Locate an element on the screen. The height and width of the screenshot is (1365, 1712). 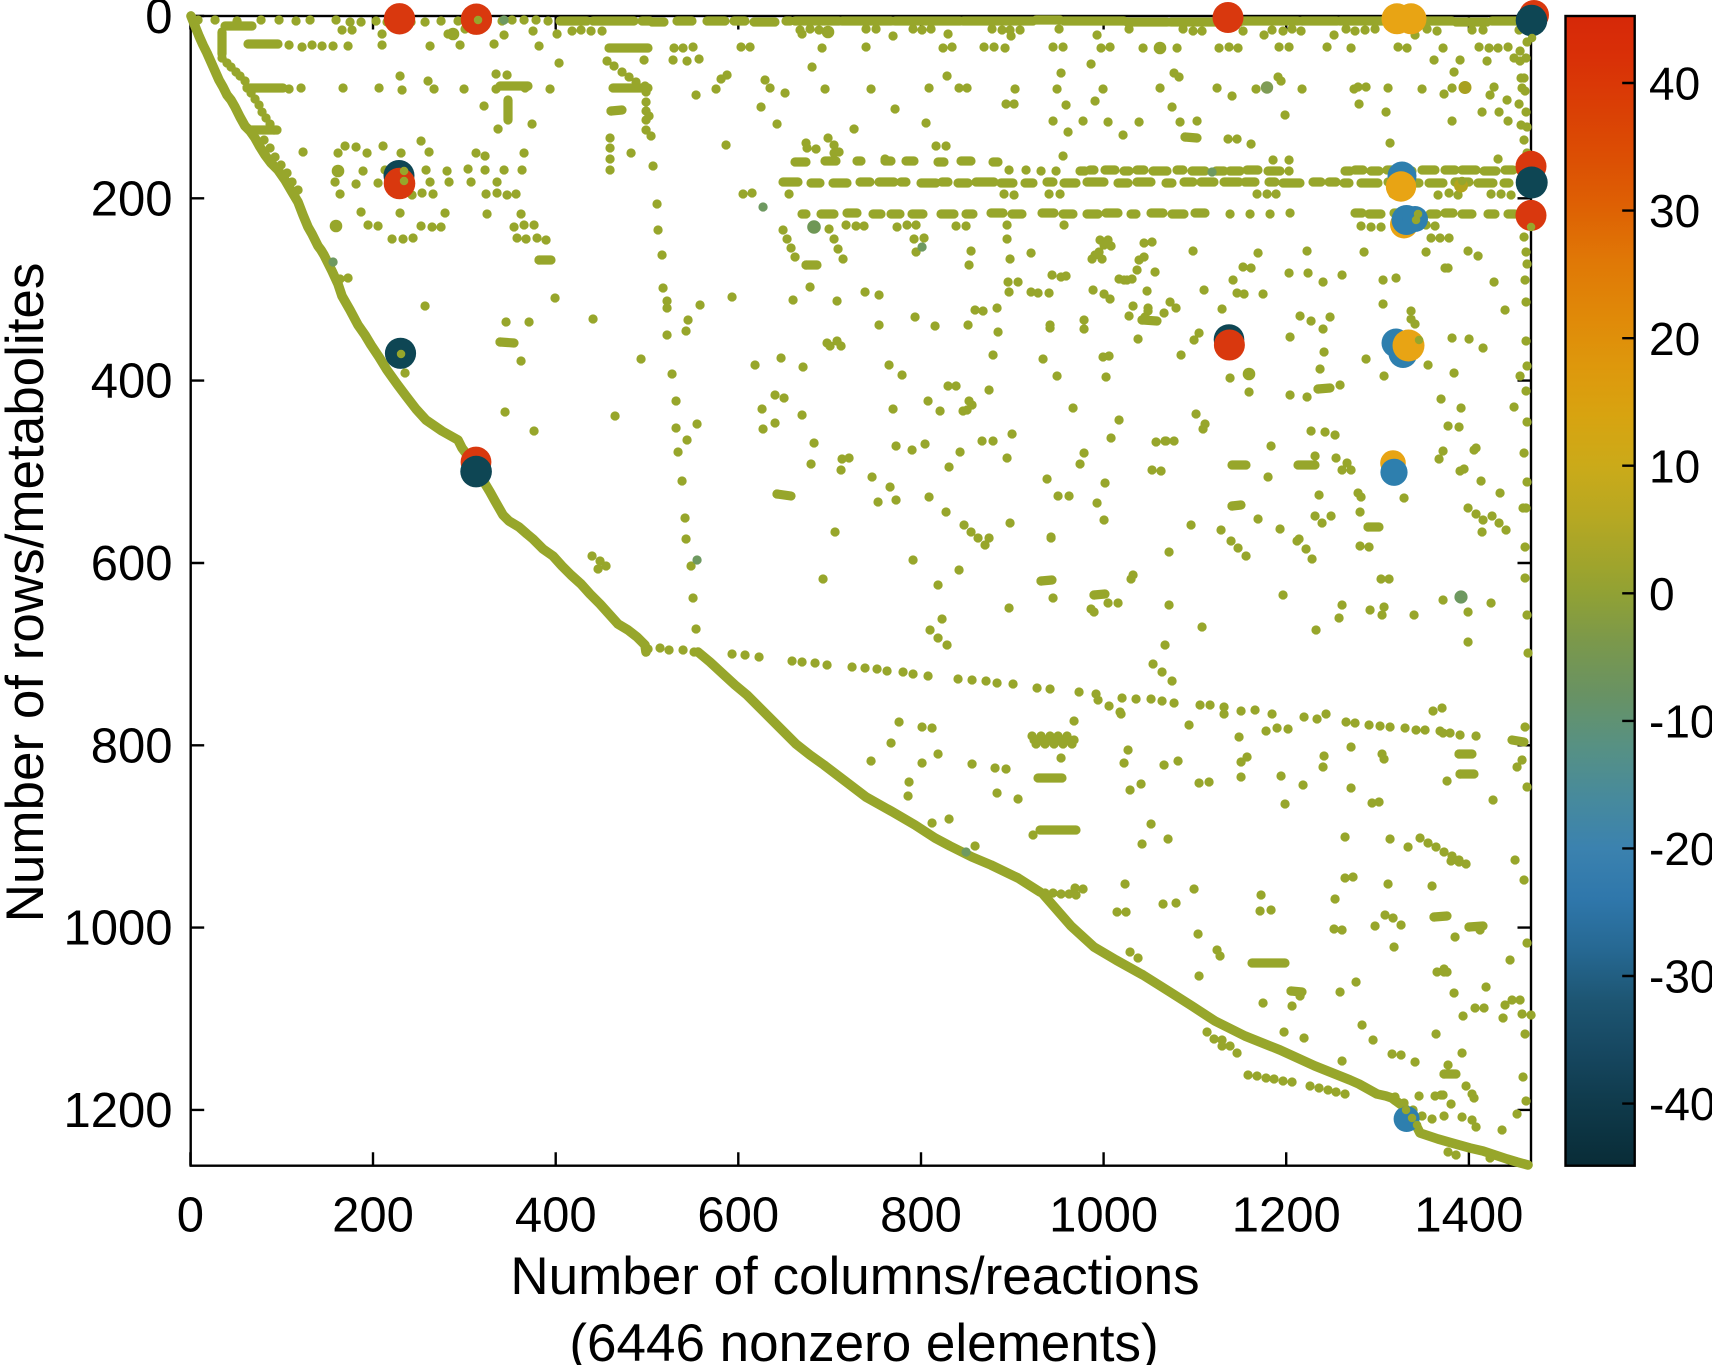
svg-text: 40 is located at coordinates (1674, 84).